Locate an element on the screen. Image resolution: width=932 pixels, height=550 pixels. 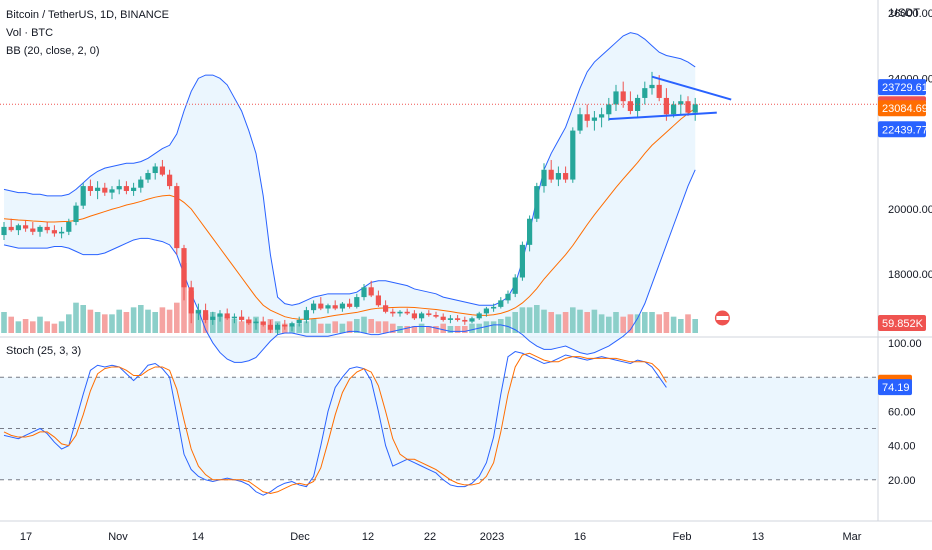
symbol-title: Bitcoin / TetherUS, 1D, BINANCE is located at coordinates (88, 15).